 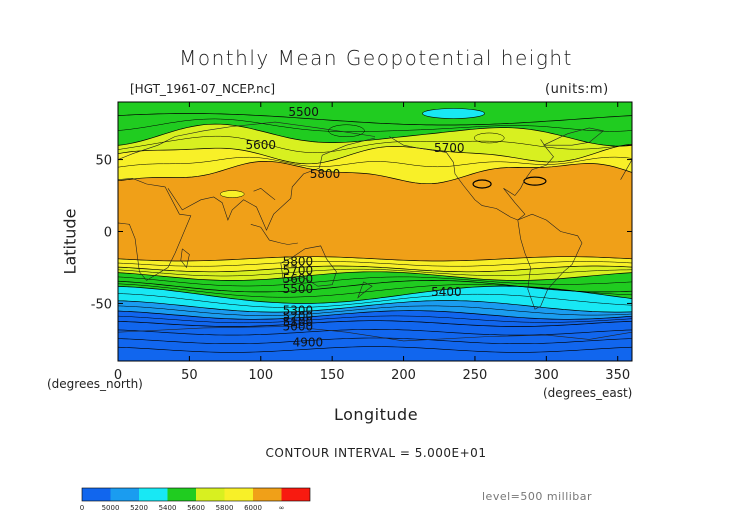 I want to click on contour-label: 5400, so click(x=446, y=292).